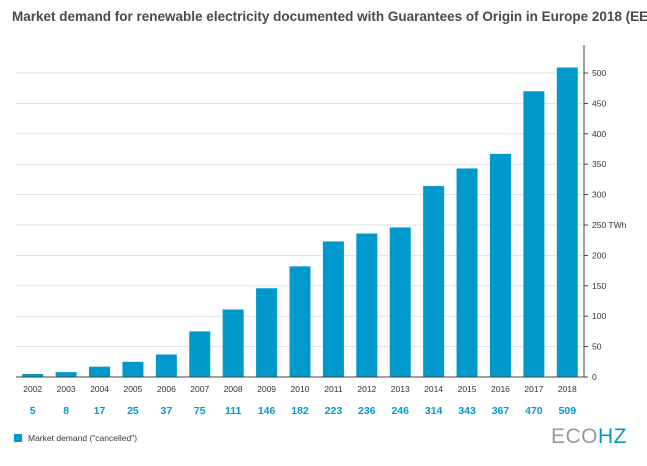 Image resolution: width=647 pixels, height=466 pixels. Describe the element at coordinates (166, 365) in the screenshot. I see `bar-2006` at that location.